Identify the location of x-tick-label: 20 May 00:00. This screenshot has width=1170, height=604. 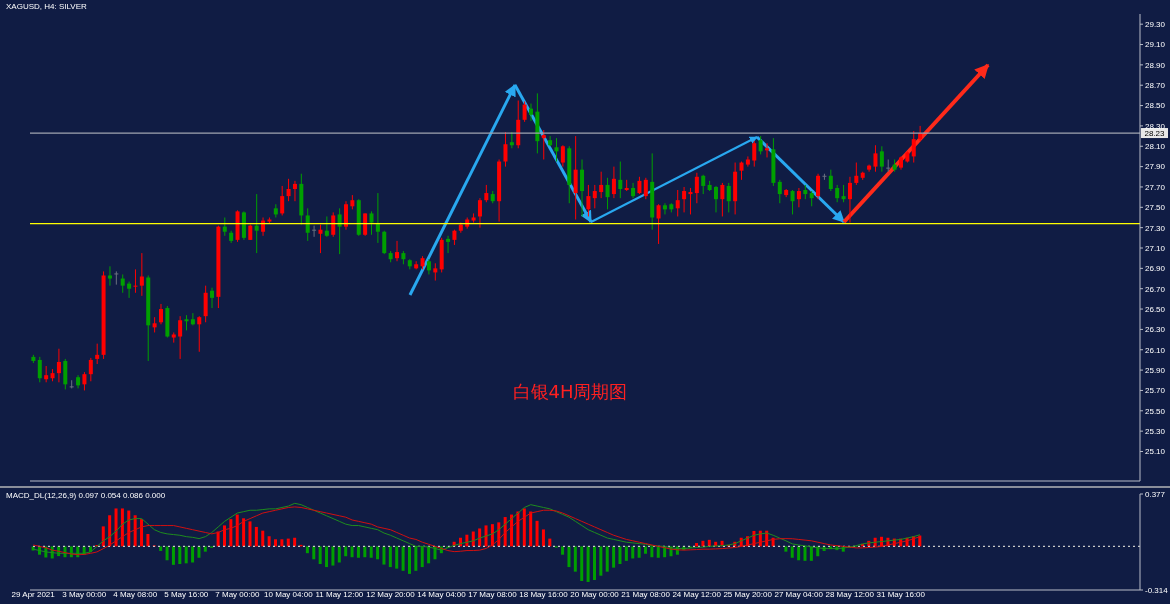
(595, 594).